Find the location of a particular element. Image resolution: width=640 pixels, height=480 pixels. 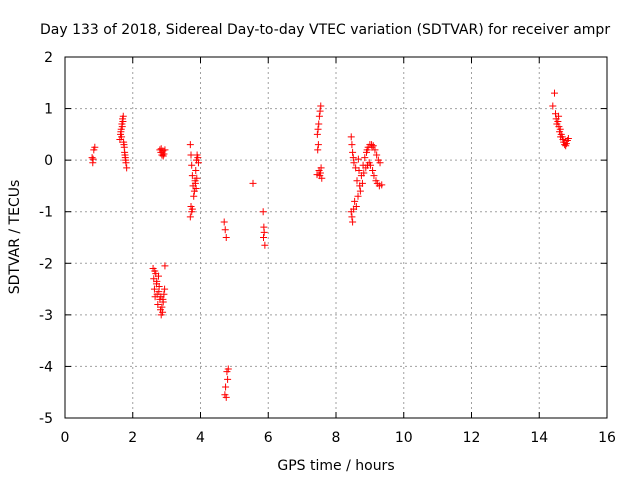

x-tick-label: 16 is located at coordinates (607, 438).